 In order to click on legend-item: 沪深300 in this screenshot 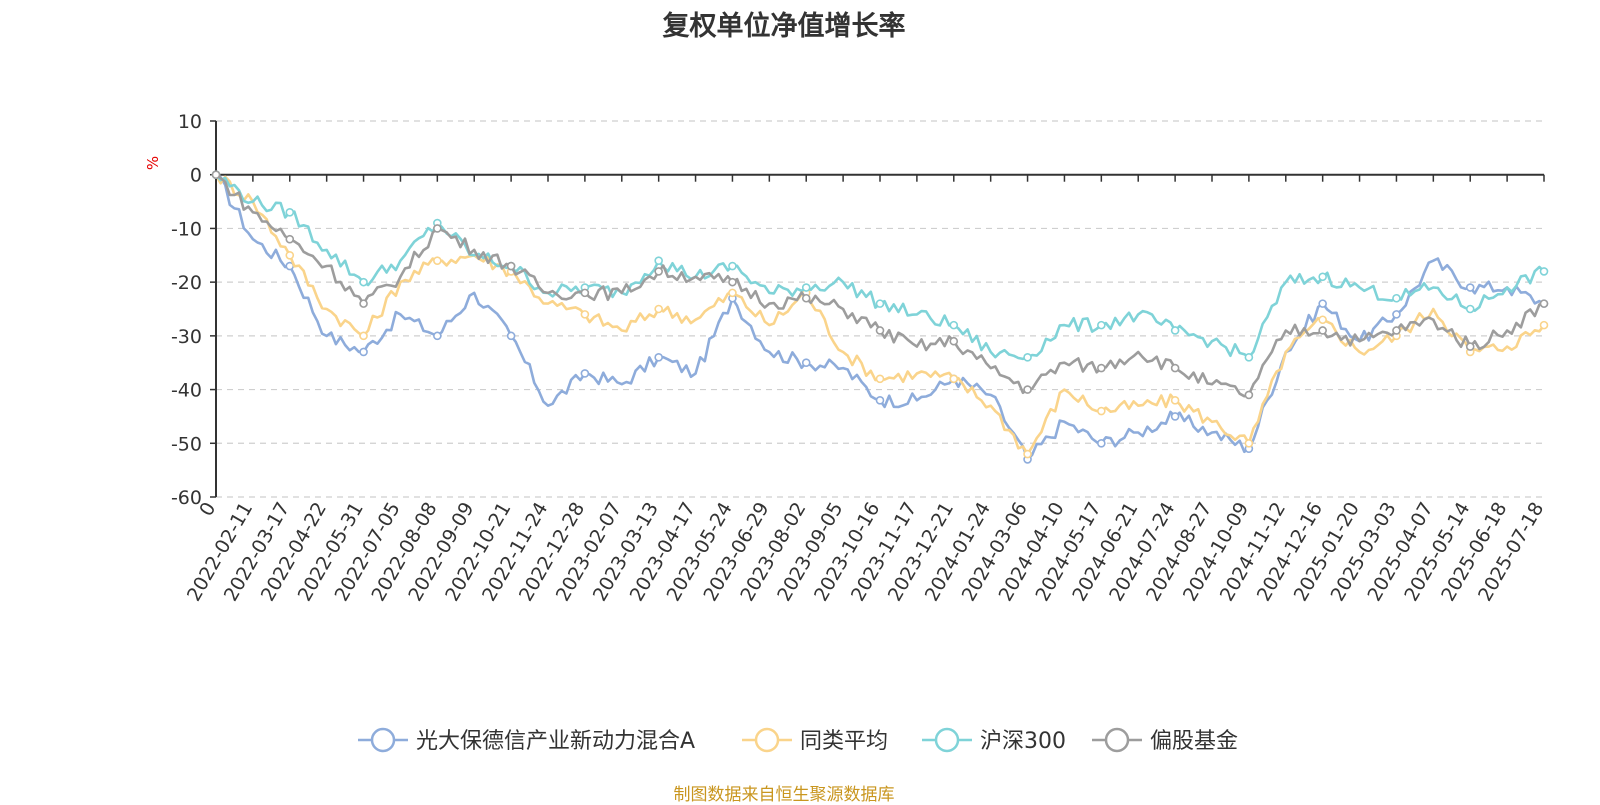, I will do `click(994, 740)`.